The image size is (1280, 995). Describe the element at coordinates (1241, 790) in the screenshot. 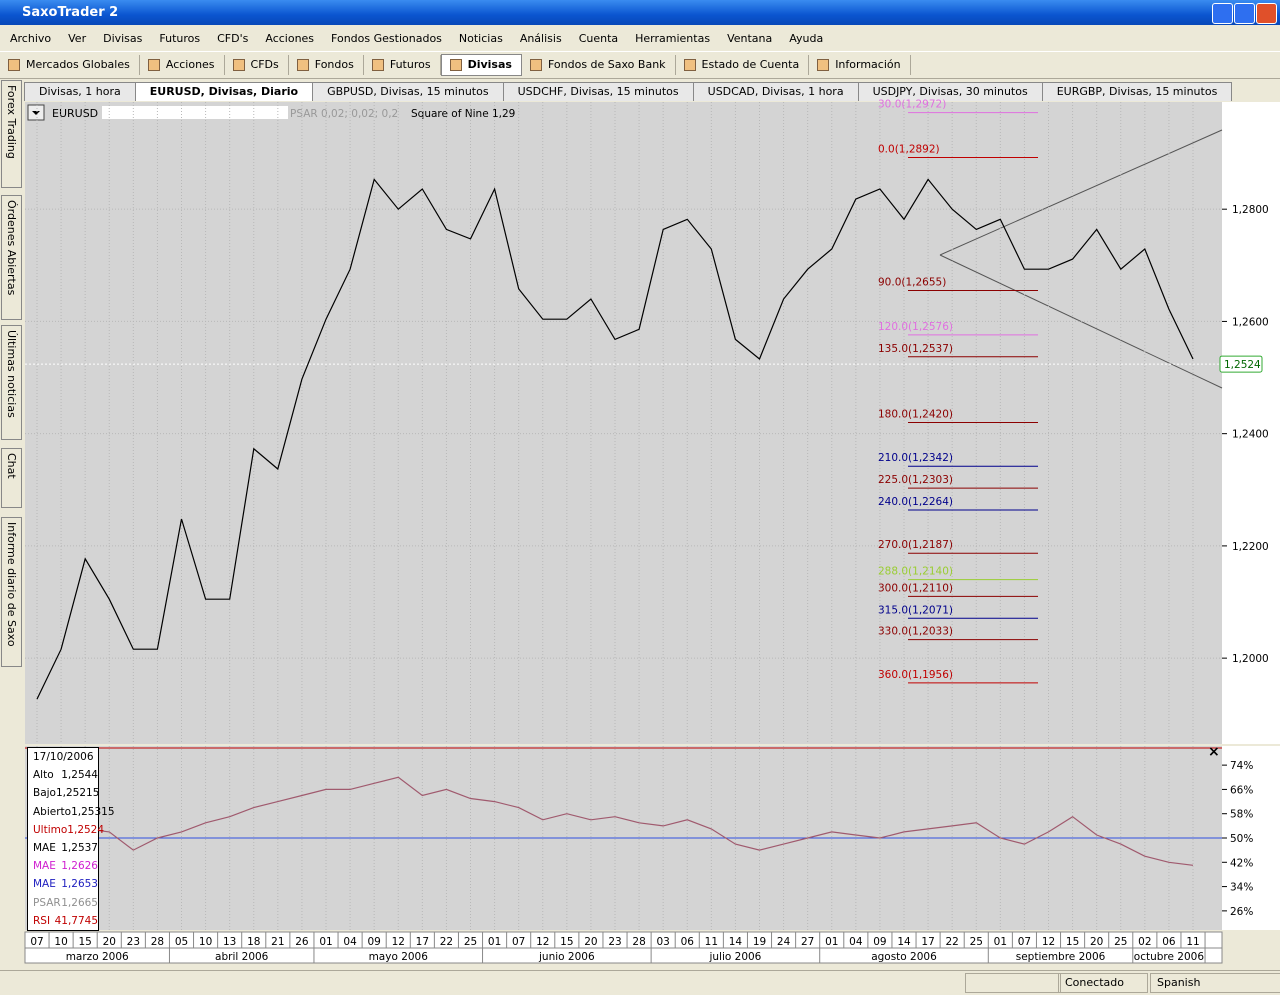

I see `rsi-tick-label: 66%` at that location.